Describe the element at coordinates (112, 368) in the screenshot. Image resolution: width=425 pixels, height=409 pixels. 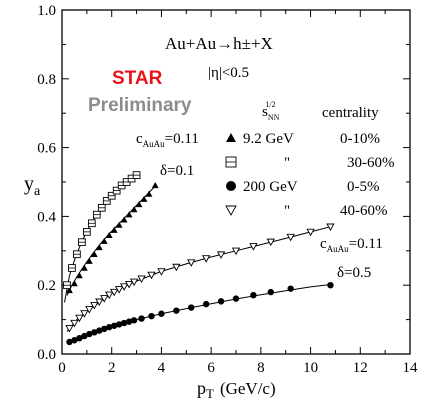
I see `x-tick-label: 2` at that location.